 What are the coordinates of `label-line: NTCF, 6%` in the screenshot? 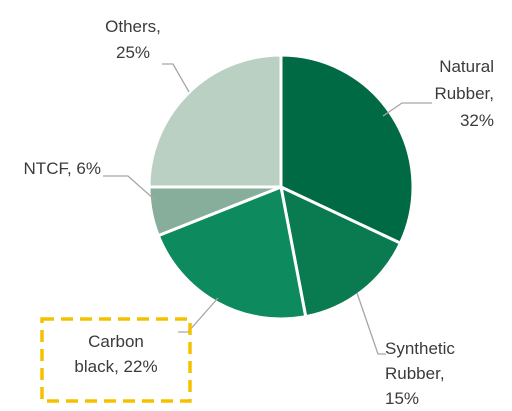 It's located at (62, 168).